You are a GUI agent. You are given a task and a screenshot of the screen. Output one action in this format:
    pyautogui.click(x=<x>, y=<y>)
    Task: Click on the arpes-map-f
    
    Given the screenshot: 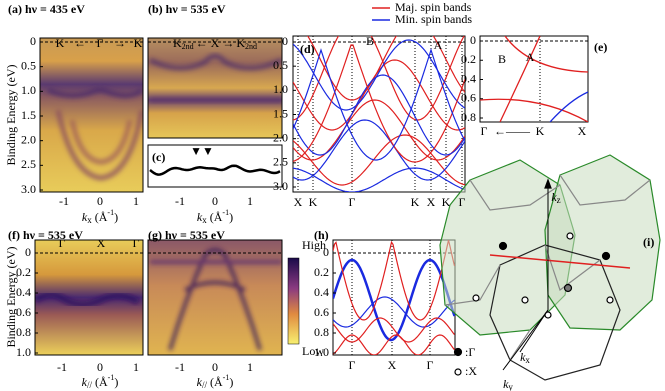 What is the action you would take?
    pyautogui.click(x=89, y=297)
    